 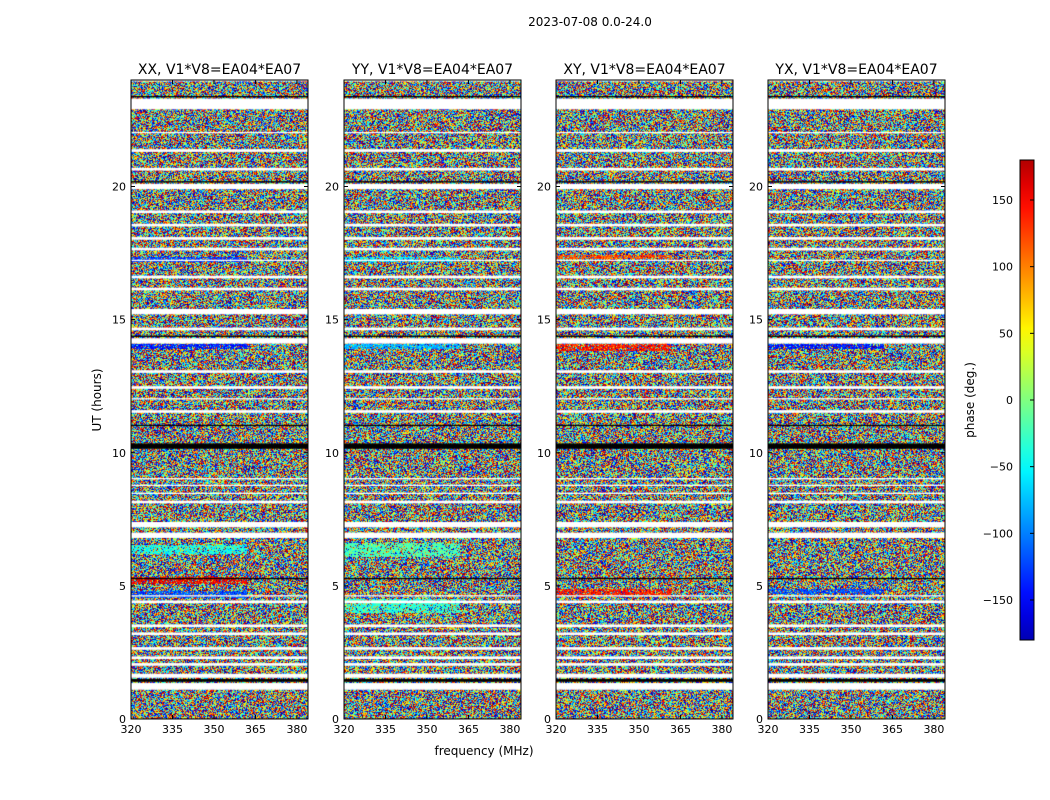 I want to click on phase-heatmap-yx, so click(x=856, y=399).